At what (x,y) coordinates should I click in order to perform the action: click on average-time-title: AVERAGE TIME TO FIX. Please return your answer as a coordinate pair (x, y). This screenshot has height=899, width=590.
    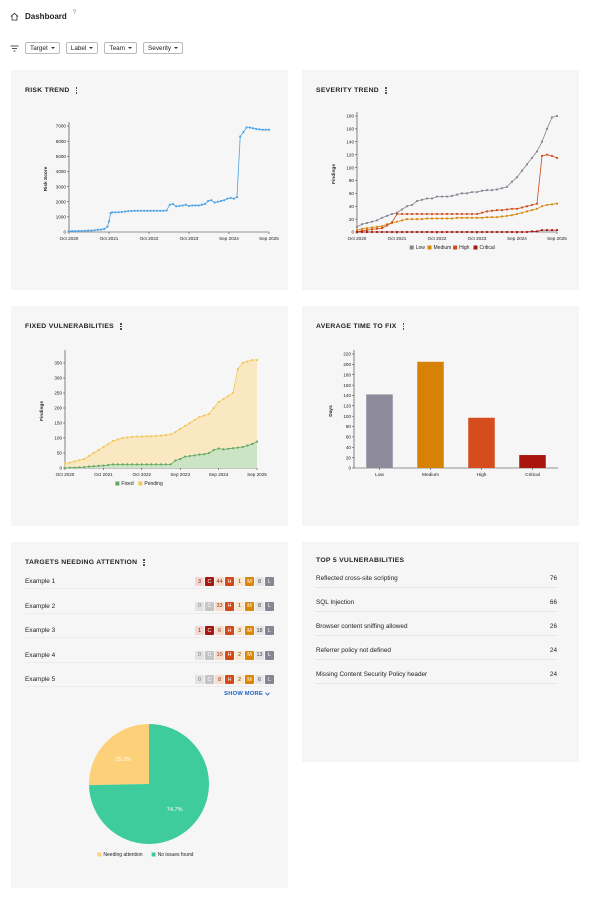
    Looking at the image, I should click on (360, 326).